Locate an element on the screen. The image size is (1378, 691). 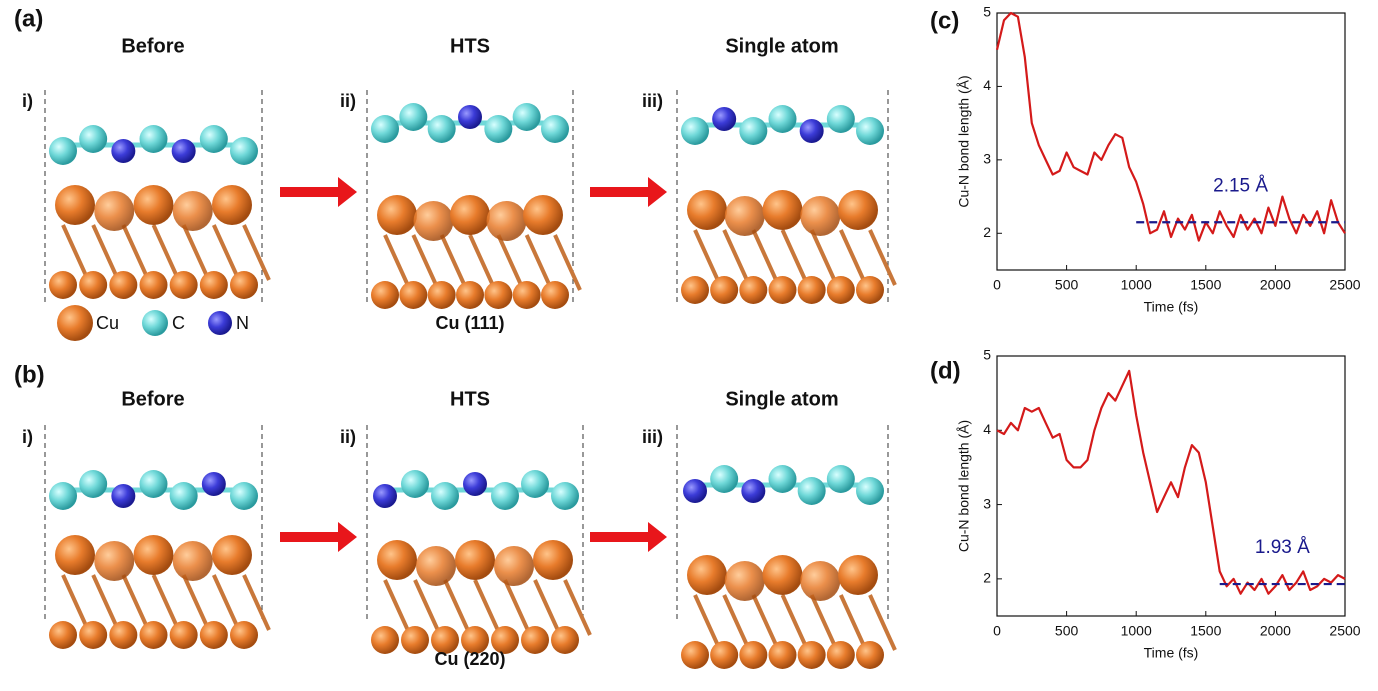
x-tick-label: 1000 is located at coordinates (1136, 285).